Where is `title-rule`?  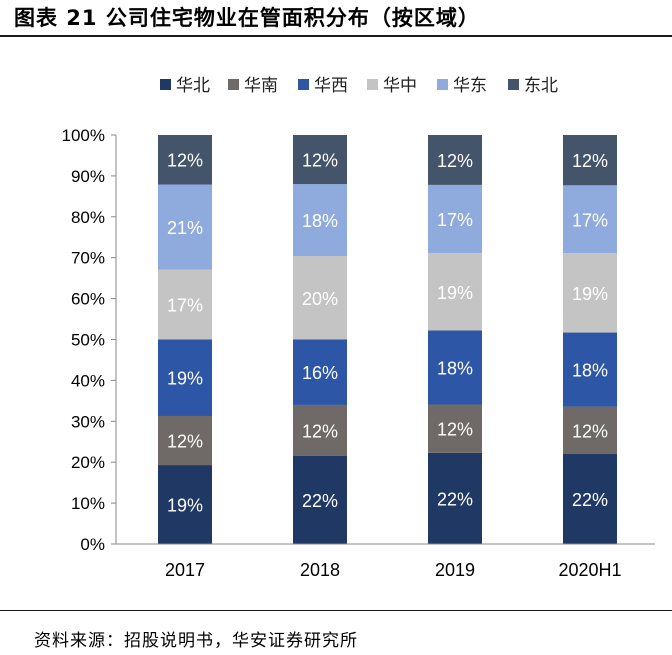
title-rule is located at coordinates (336, 36).